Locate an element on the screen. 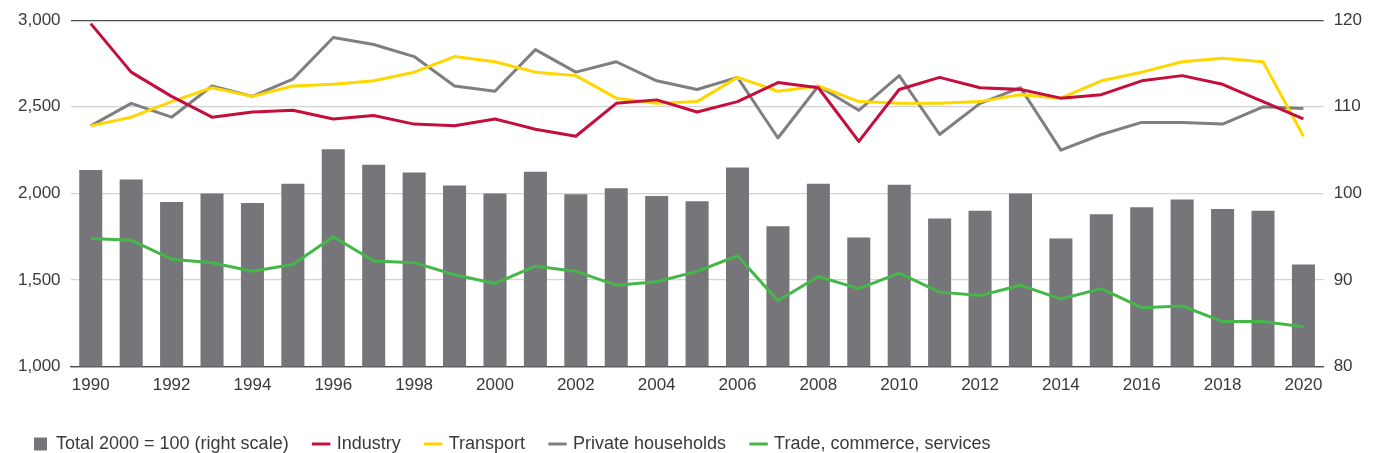  y2-tick-label: 100 is located at coordinates (1348, 193).